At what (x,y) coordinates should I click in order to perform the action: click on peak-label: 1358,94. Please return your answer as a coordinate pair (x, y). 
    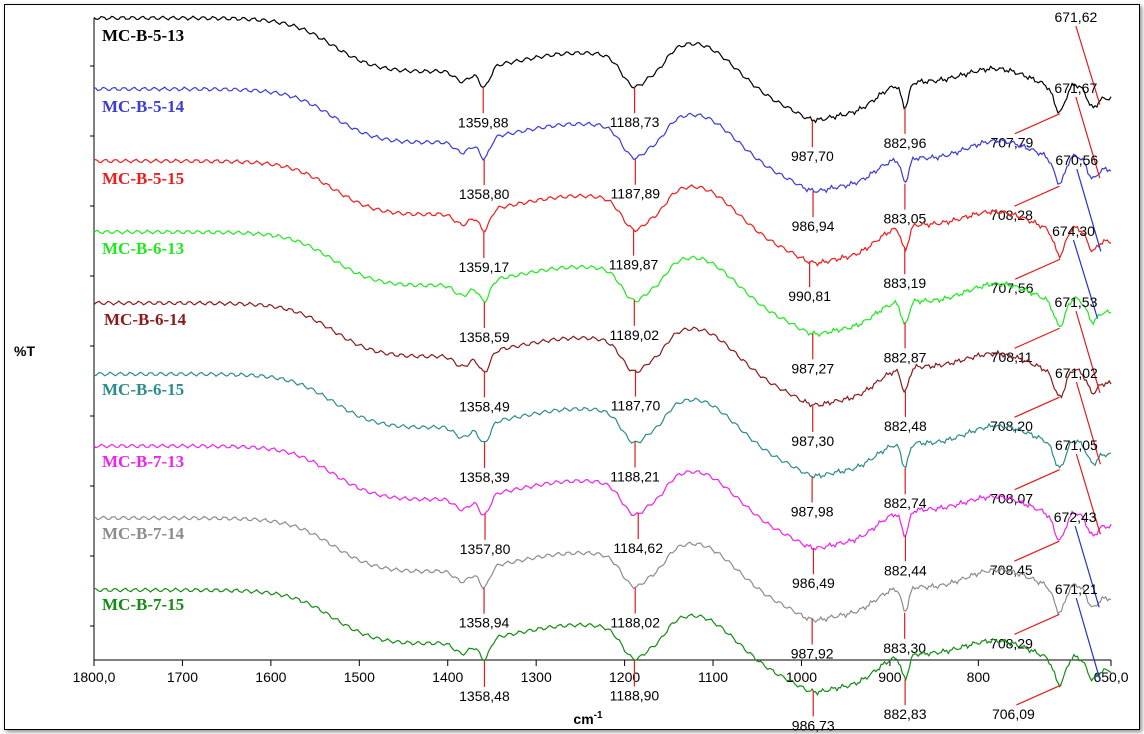
    Looking at the image, I should click on (484, 623).